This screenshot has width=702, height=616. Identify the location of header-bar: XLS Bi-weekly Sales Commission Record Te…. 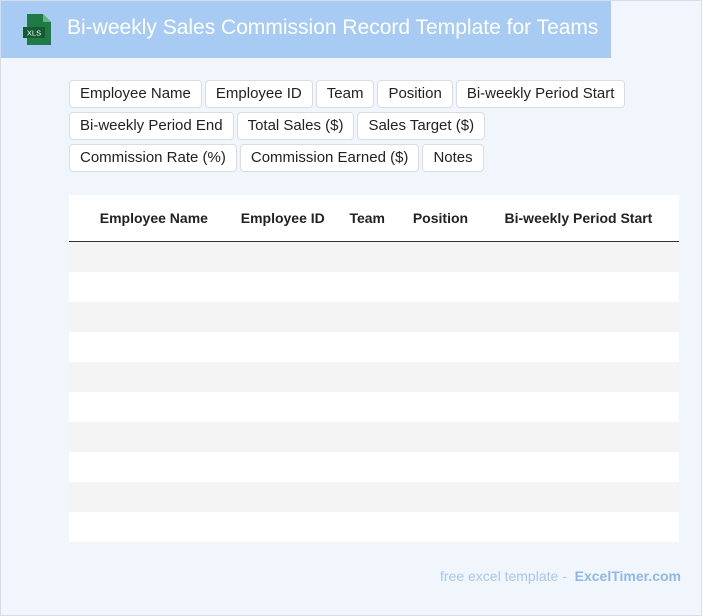
(306, 29).